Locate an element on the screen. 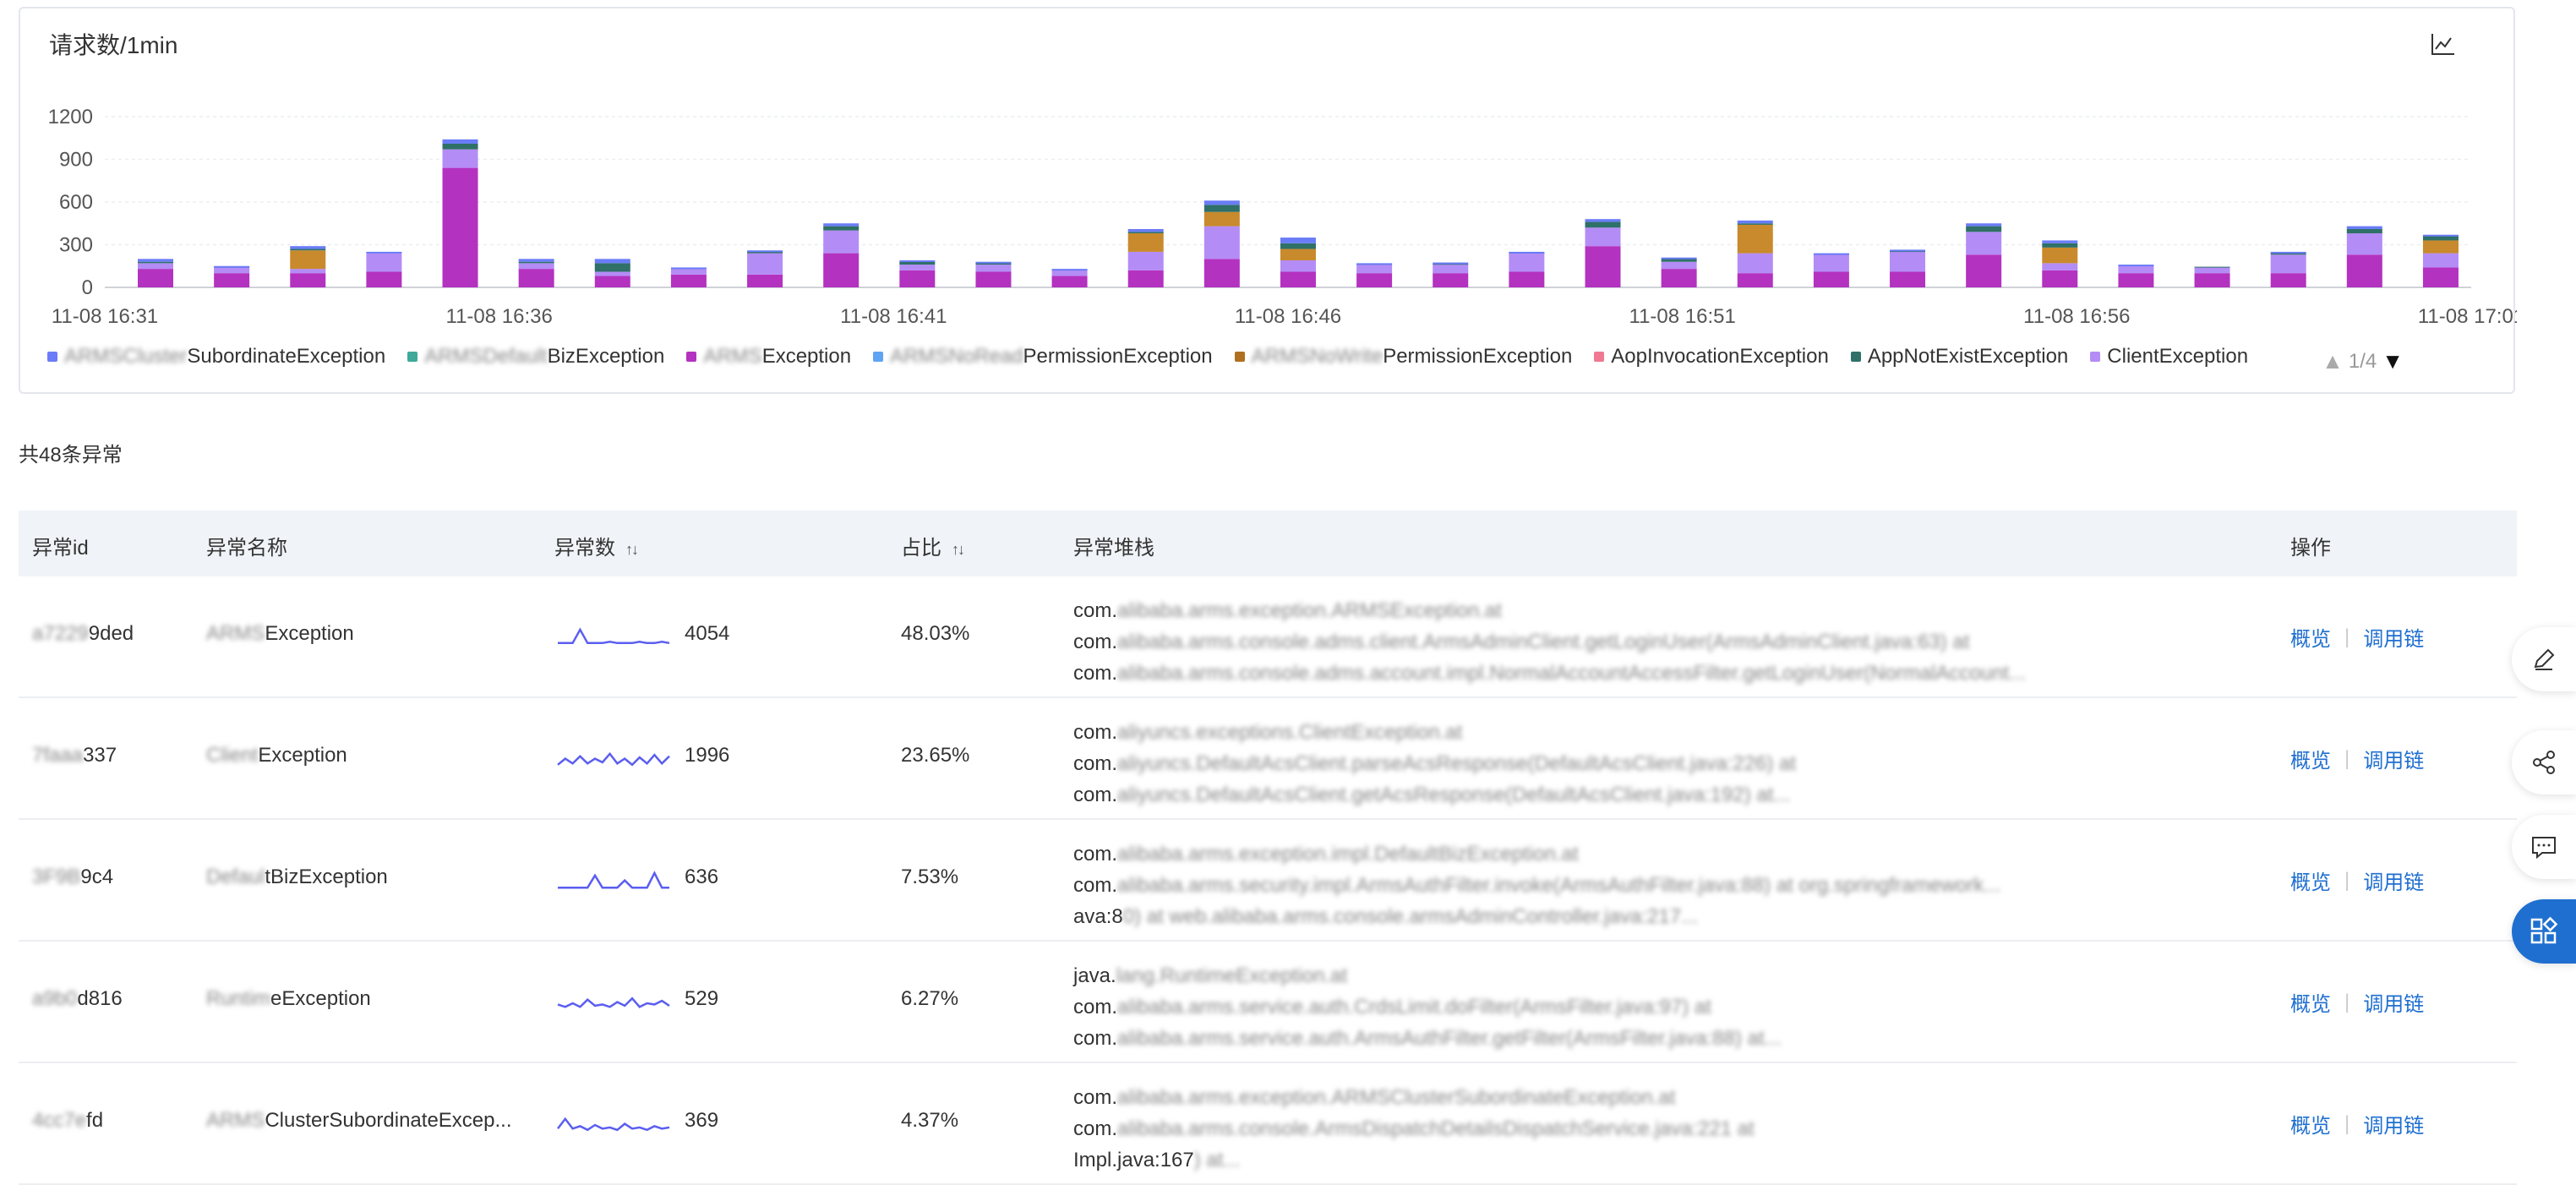  header-ratio-label: 占比 is located at coordinates (921, 548).